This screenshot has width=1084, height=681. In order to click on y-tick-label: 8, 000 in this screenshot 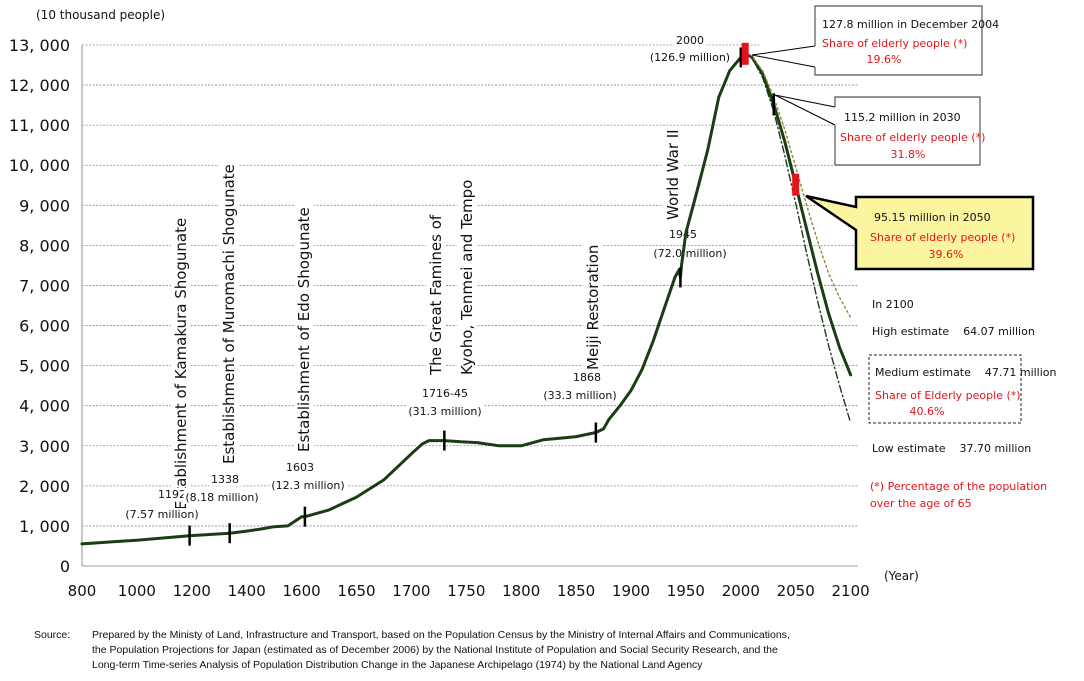, I will do `click(44, 245)`.